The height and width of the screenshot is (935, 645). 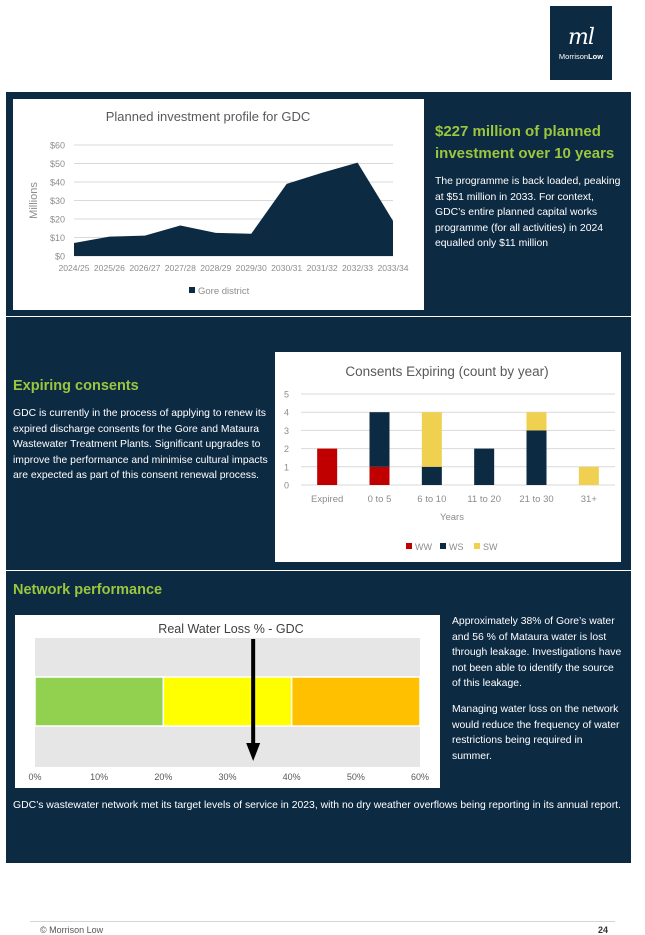 I want to click on y-tick-label: $60, so click(x=57, y=146).